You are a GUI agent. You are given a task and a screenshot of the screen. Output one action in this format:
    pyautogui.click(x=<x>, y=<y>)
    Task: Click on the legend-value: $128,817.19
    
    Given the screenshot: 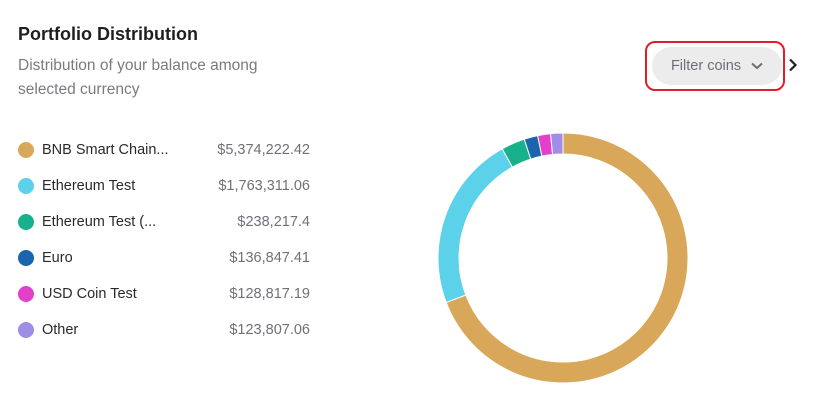 What is the action you would take?
    pyautogui.click(x=269, y=294)
    